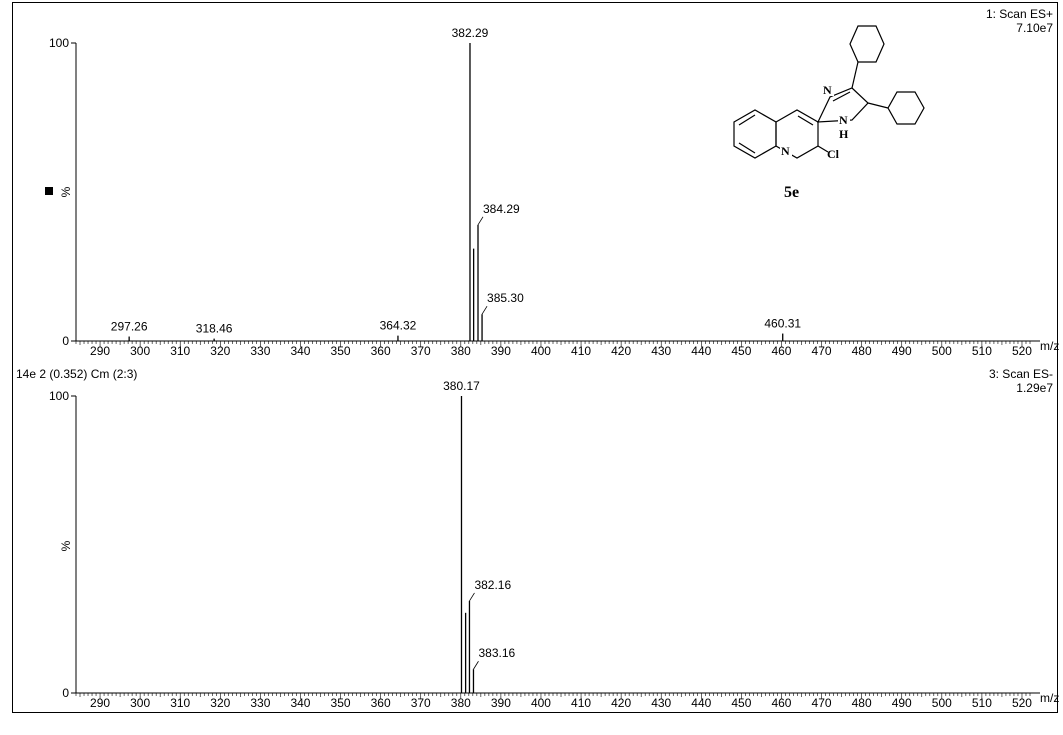 This screenshot has height=735, width=1063. Describe the element at coordinates (501, 209) in the screenshot. I see `peak-label: 384.29` at that location.